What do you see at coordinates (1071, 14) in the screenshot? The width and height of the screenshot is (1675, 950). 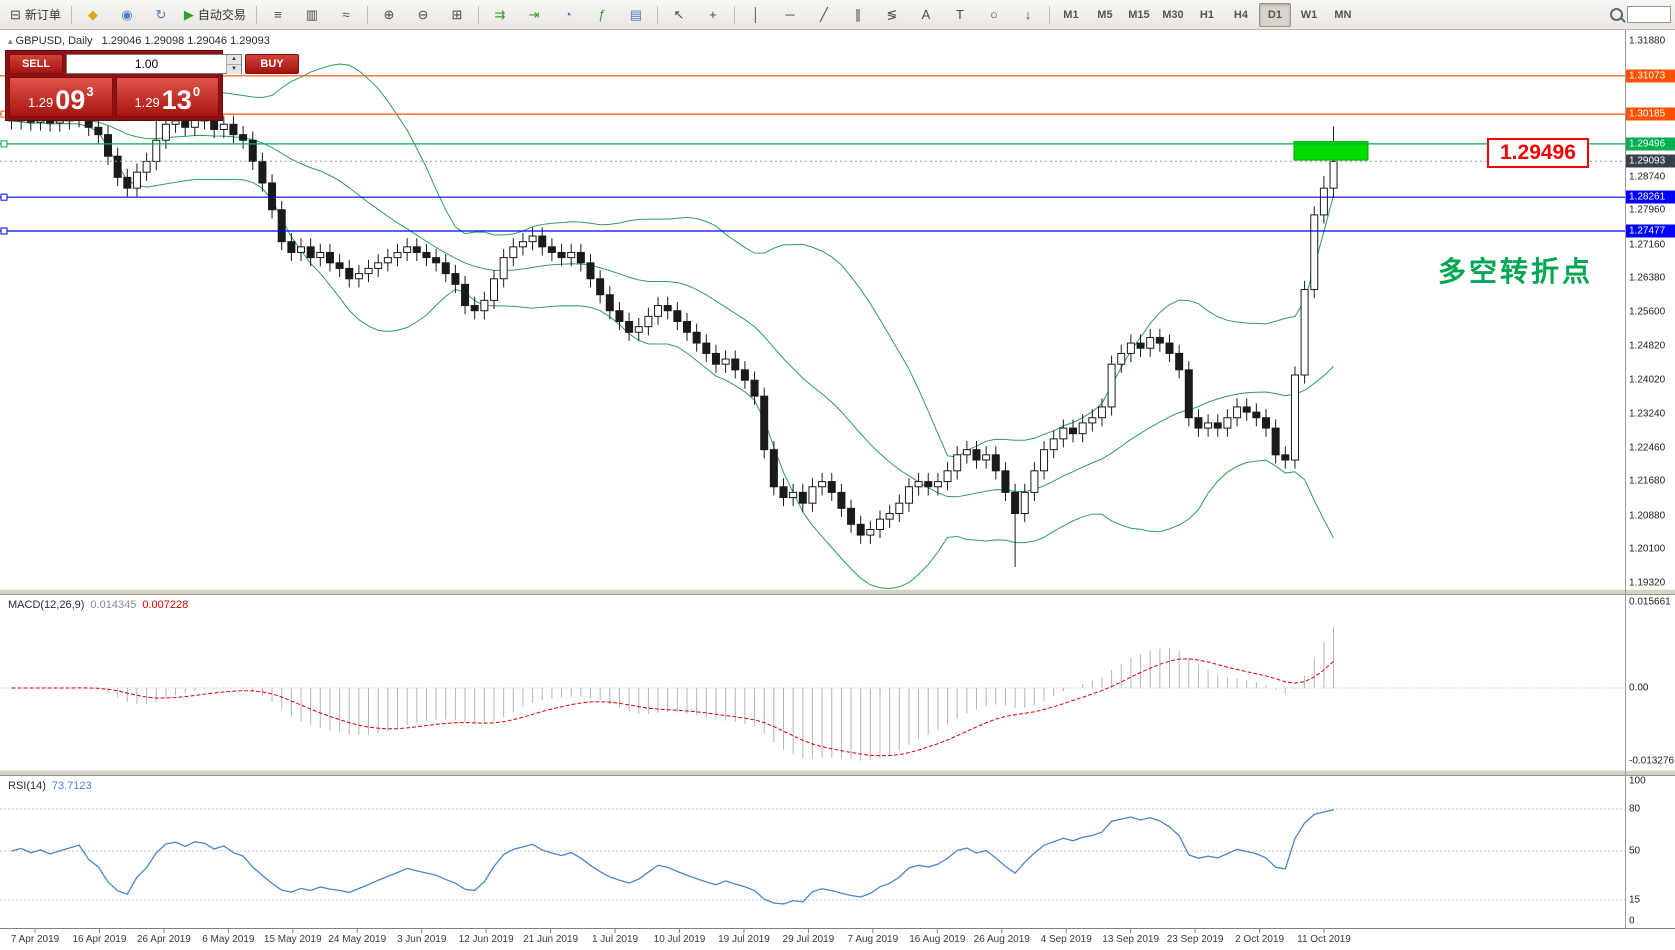 I see `timeframe-m1: M1` at bounding box center [1071, 14].